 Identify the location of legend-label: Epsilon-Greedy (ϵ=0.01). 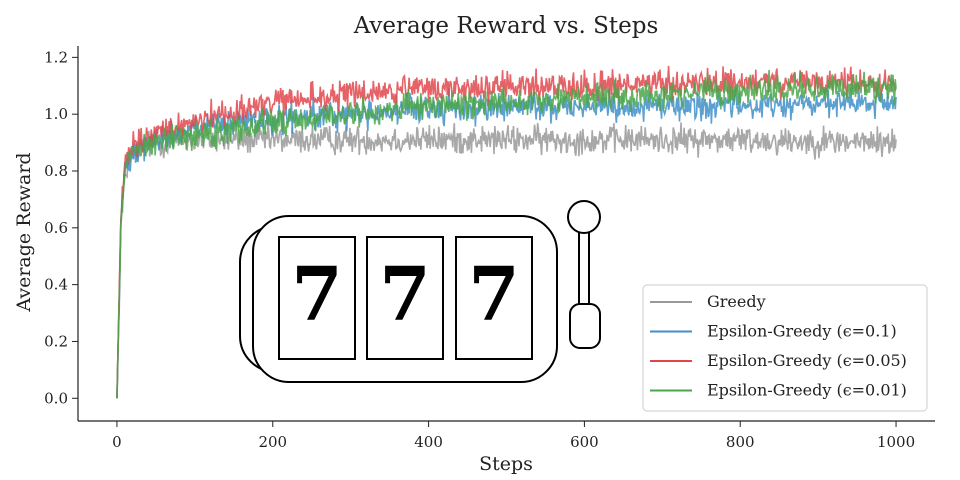
(807, 390).